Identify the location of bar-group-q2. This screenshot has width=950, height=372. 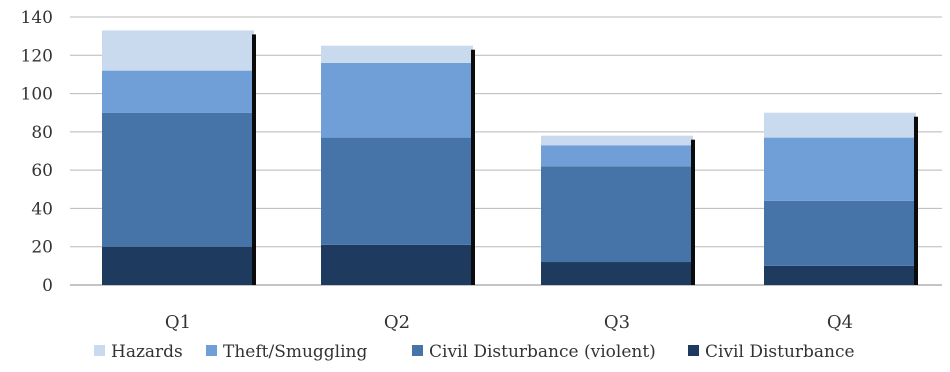
(398, 165).